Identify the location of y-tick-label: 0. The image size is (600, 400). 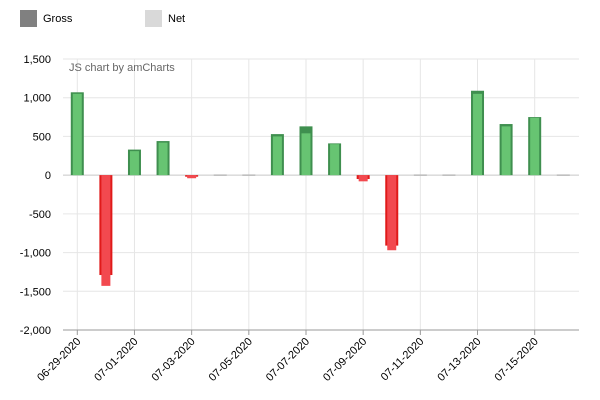
(48, 176).